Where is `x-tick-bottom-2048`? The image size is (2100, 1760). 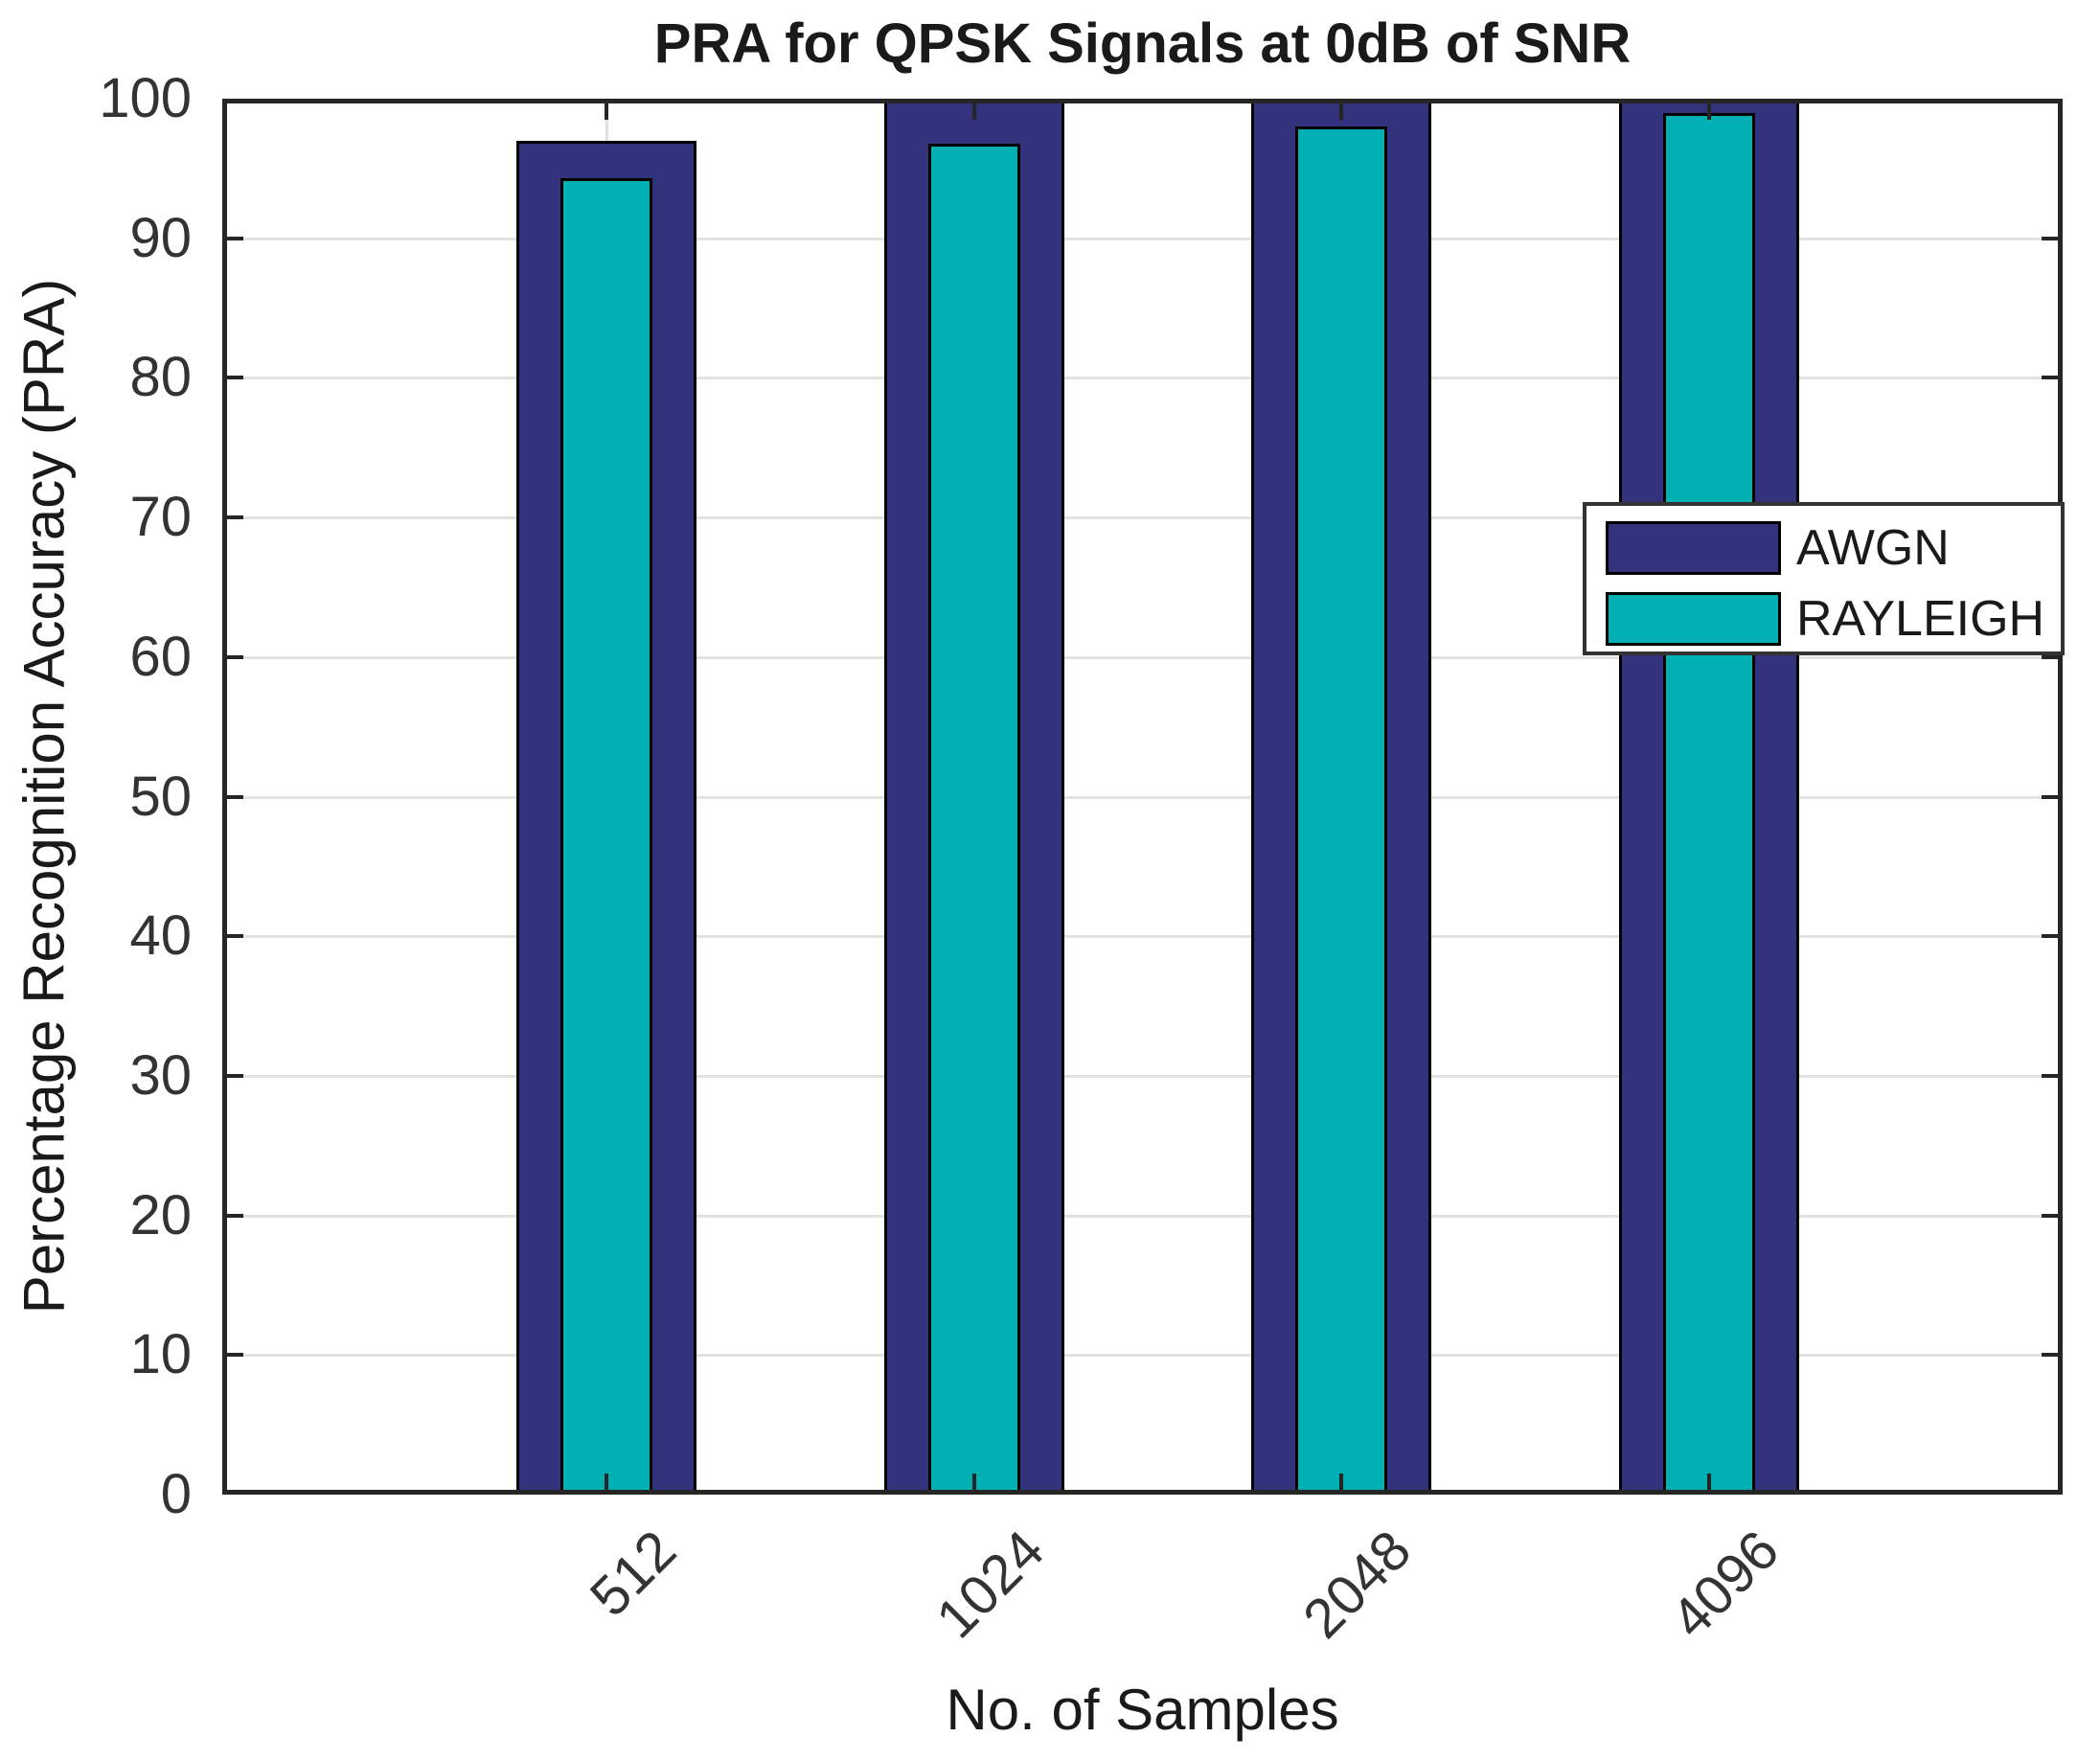 x-tick-bottom-2048 is located at coordinates (1341, 1484).